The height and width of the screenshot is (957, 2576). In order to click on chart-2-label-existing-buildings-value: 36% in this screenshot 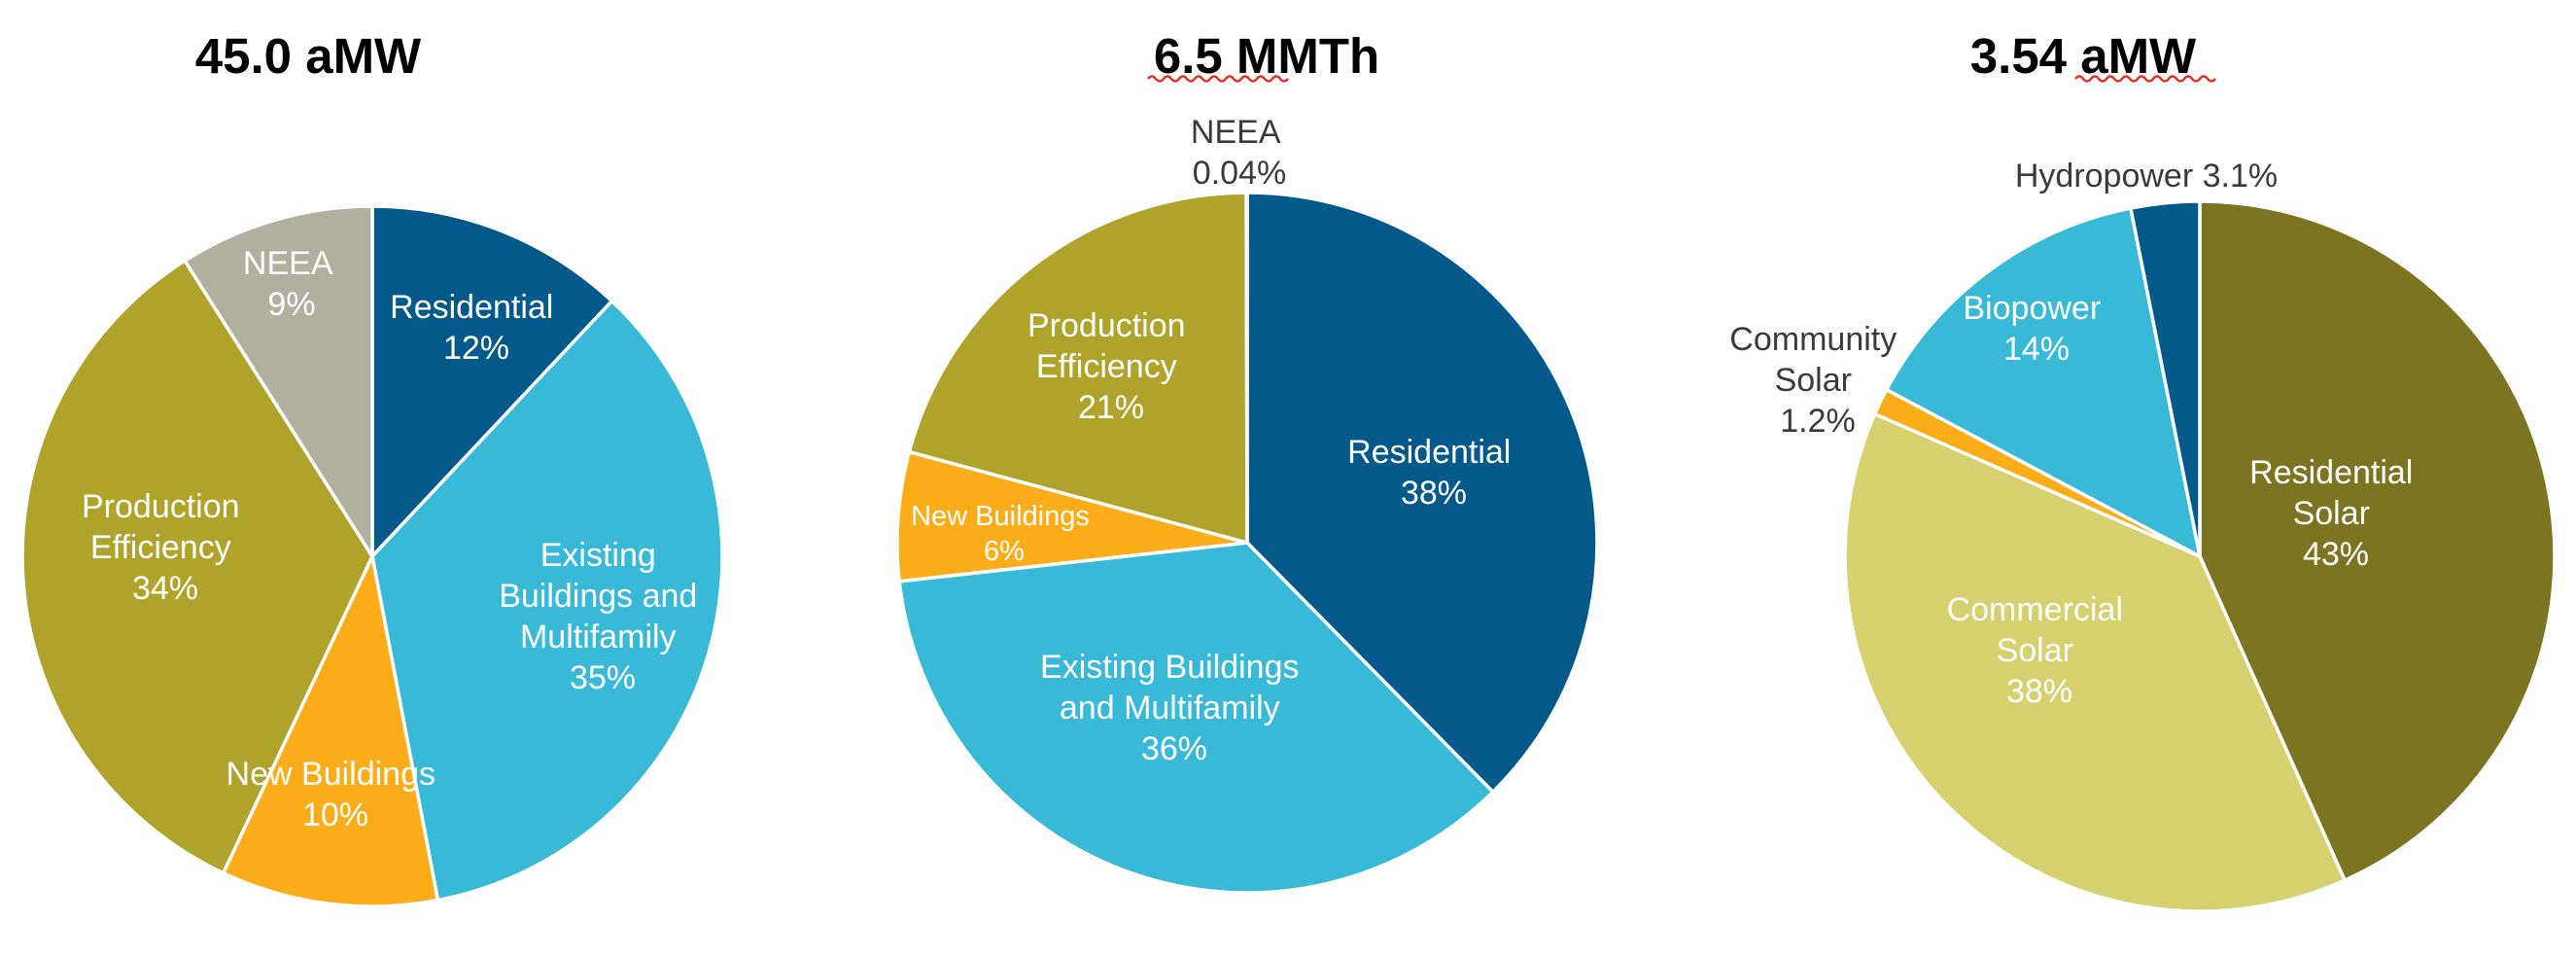, I will do `click(1174, 748)`.